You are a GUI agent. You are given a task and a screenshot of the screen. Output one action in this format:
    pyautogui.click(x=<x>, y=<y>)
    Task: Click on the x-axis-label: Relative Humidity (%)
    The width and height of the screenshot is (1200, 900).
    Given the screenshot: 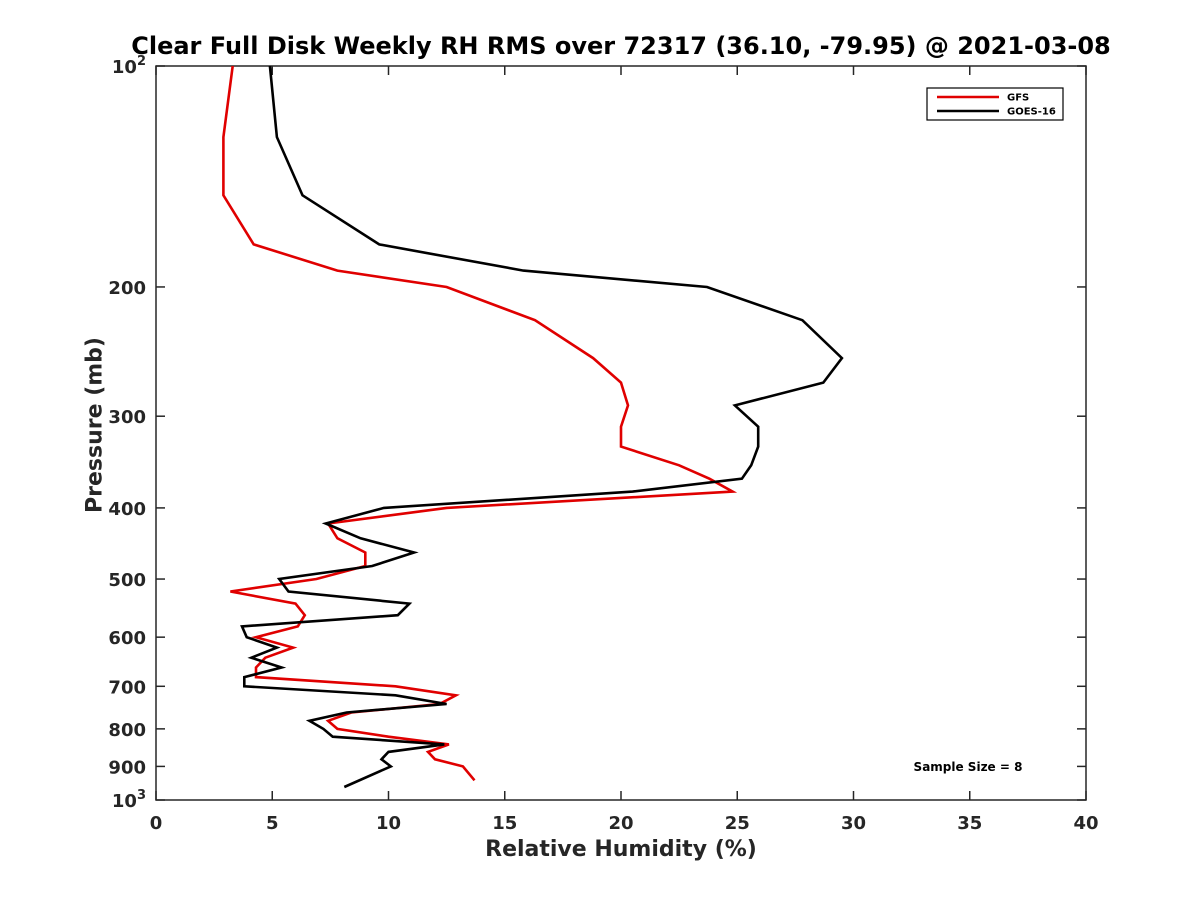 What is the action you would take?
    pyautogui.click(x=621, y=849)
    